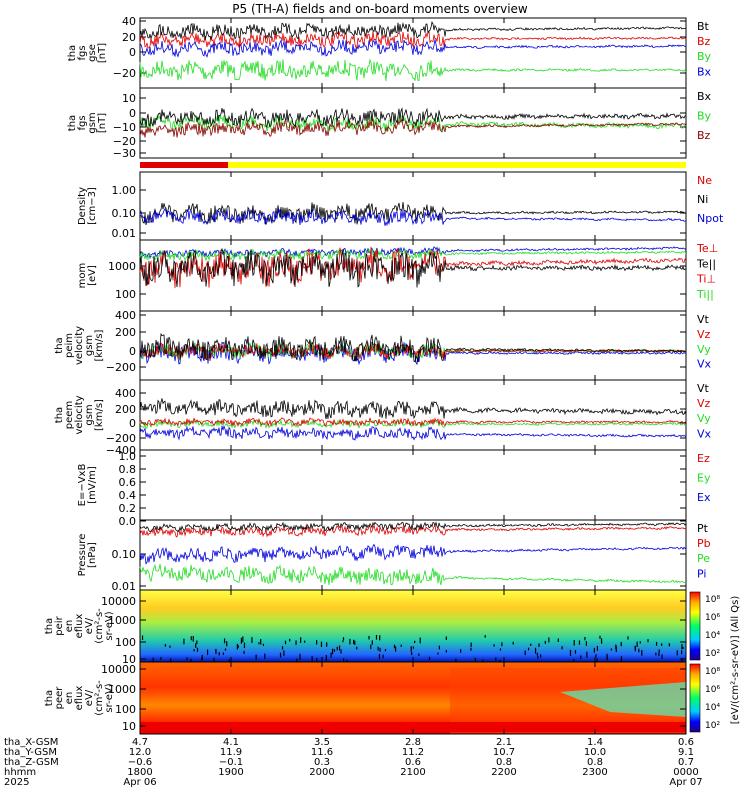 The image size is (750, 800). What do you see at coordinates (128, 521) in the screenshot?
I see `y-tick-label: 0.0` at bounding box center [128, 521].